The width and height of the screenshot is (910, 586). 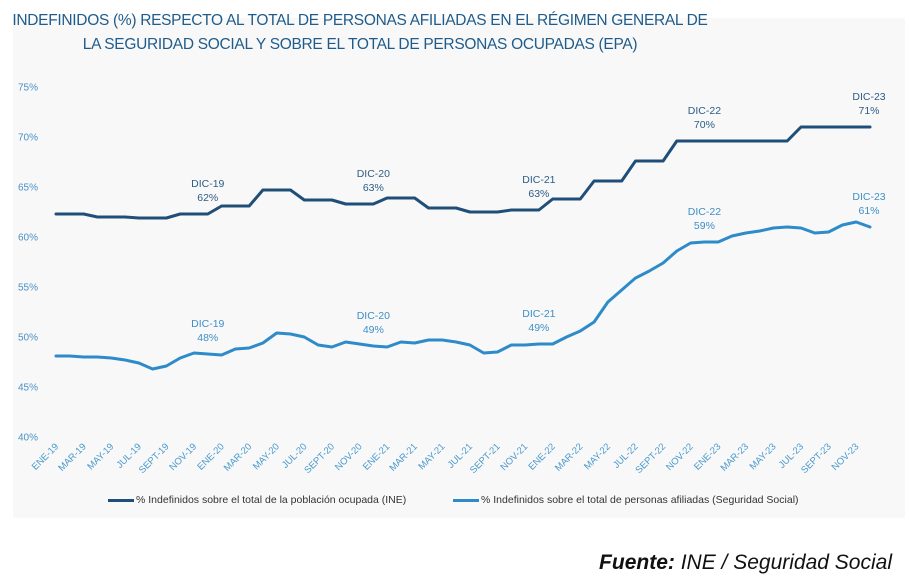 I want to click on y-tick-label: 75%, so click(x=28, y=88).